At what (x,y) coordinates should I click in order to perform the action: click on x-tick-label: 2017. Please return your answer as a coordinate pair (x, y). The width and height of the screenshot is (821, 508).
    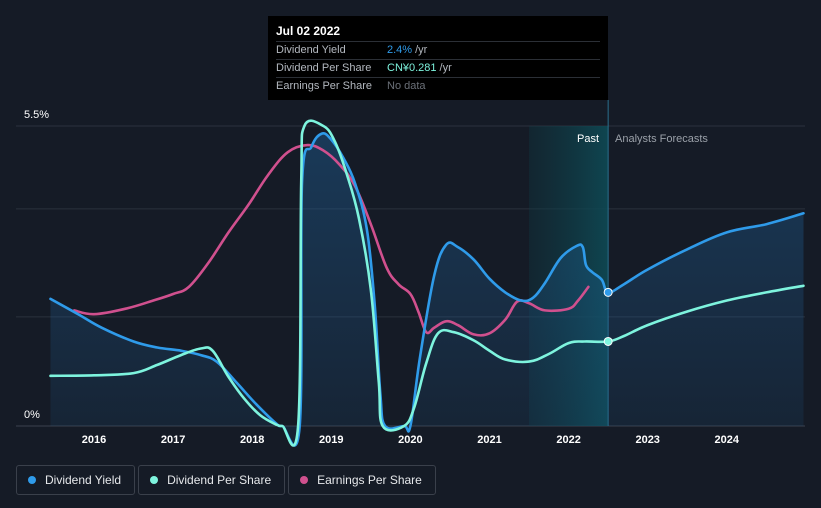
    Looking at the image, I should click on (173, 440).